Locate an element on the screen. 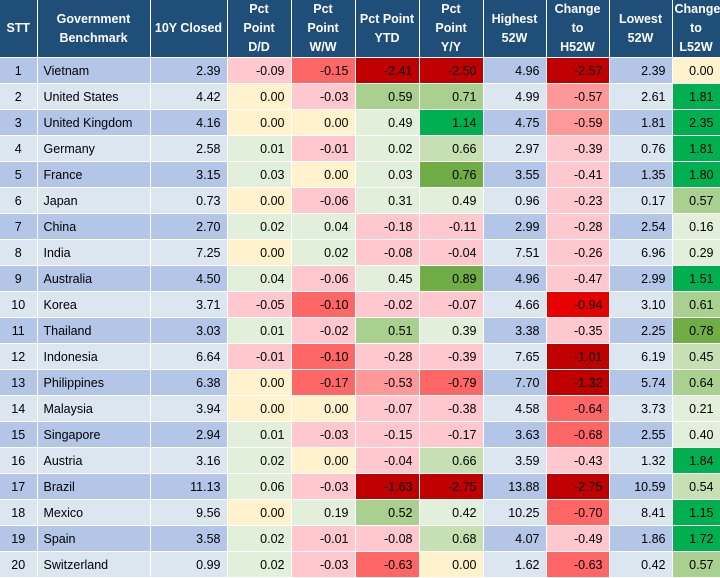 Image resolution: width=720 pixels, height=578 pixels. cell-yy: 0.42 is located at coordinates (451, 513).